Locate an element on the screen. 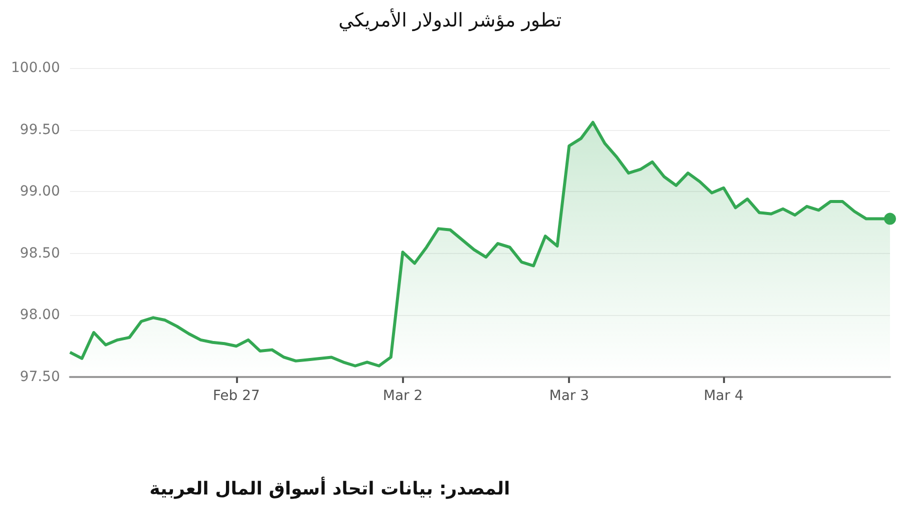 The height and width of the screenshot is (527, 900). y-tick-label: 97.50 is located at coordinates (40, 377).